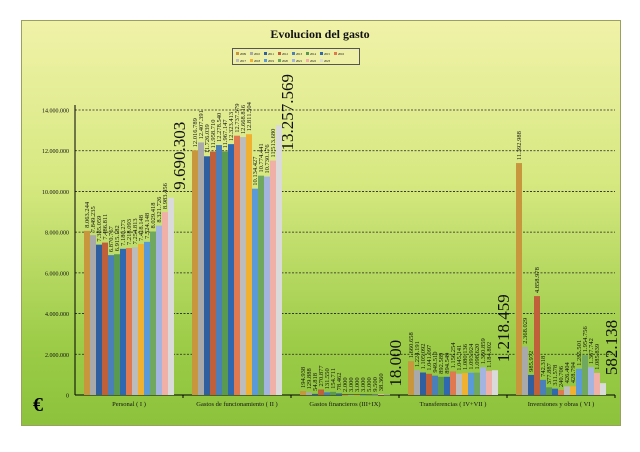  I want to click on y-tick-label: 0, so click(67, 397).